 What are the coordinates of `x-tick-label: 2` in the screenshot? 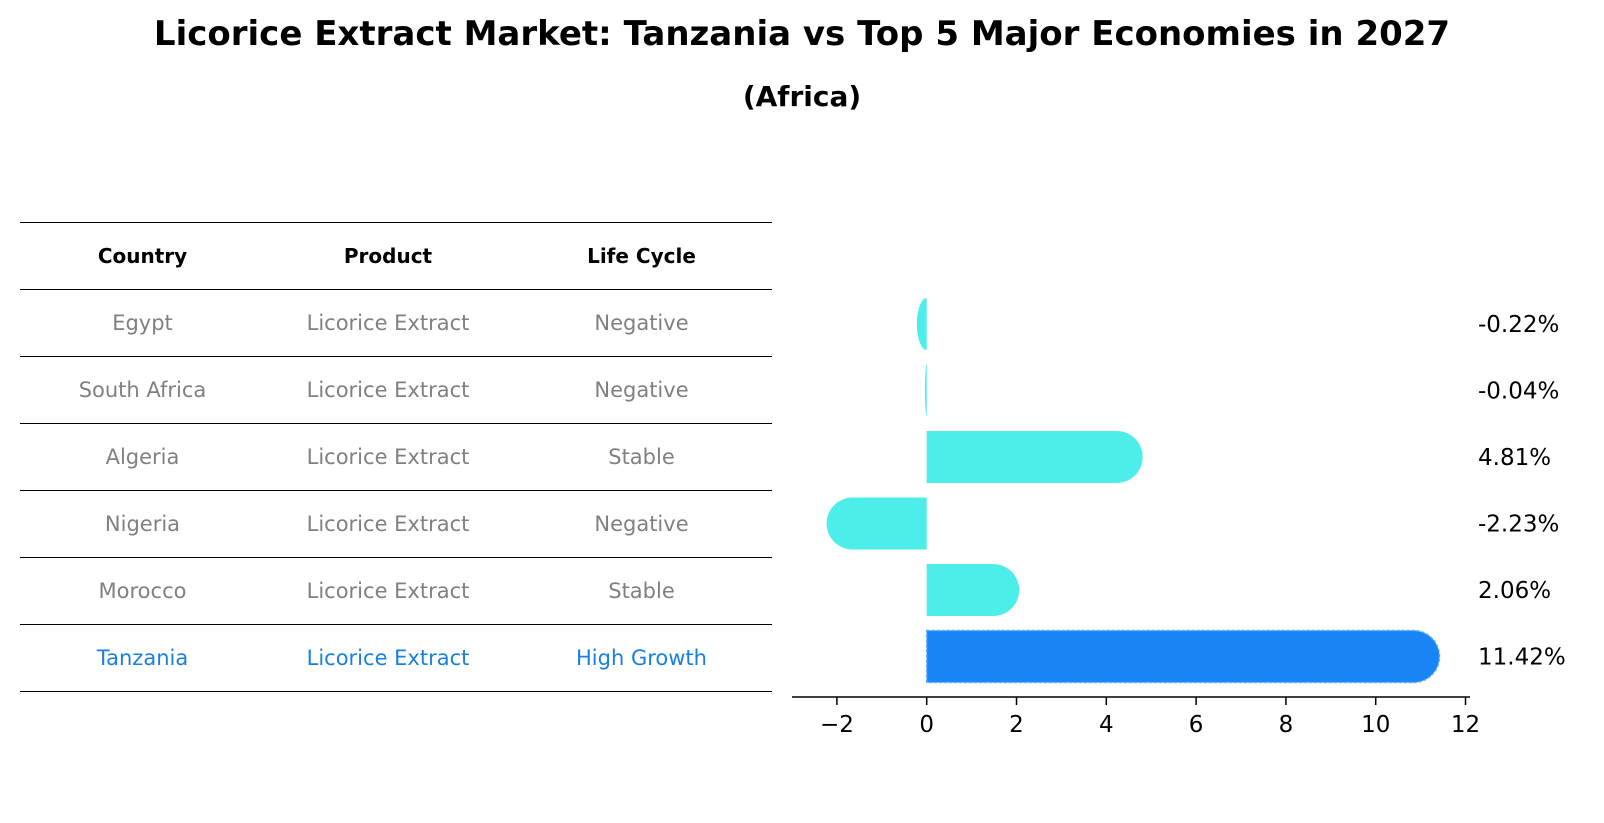 It's located at (1016, 725).